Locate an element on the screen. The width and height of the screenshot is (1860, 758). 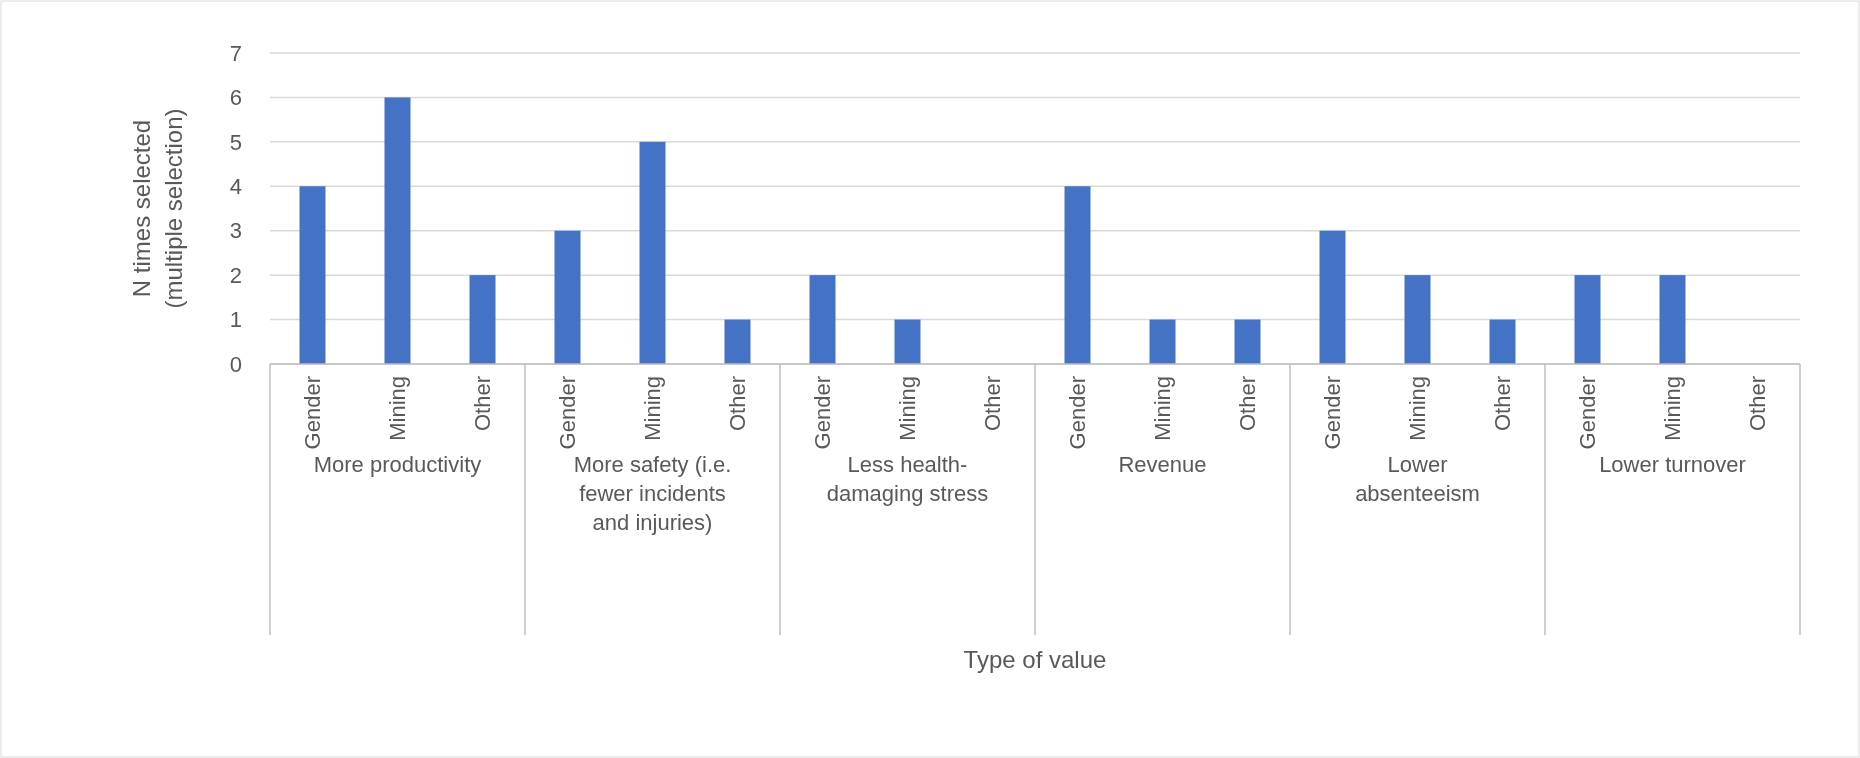
x-tick-label: Less health-damaging stress is located at coordinates (907, 479).